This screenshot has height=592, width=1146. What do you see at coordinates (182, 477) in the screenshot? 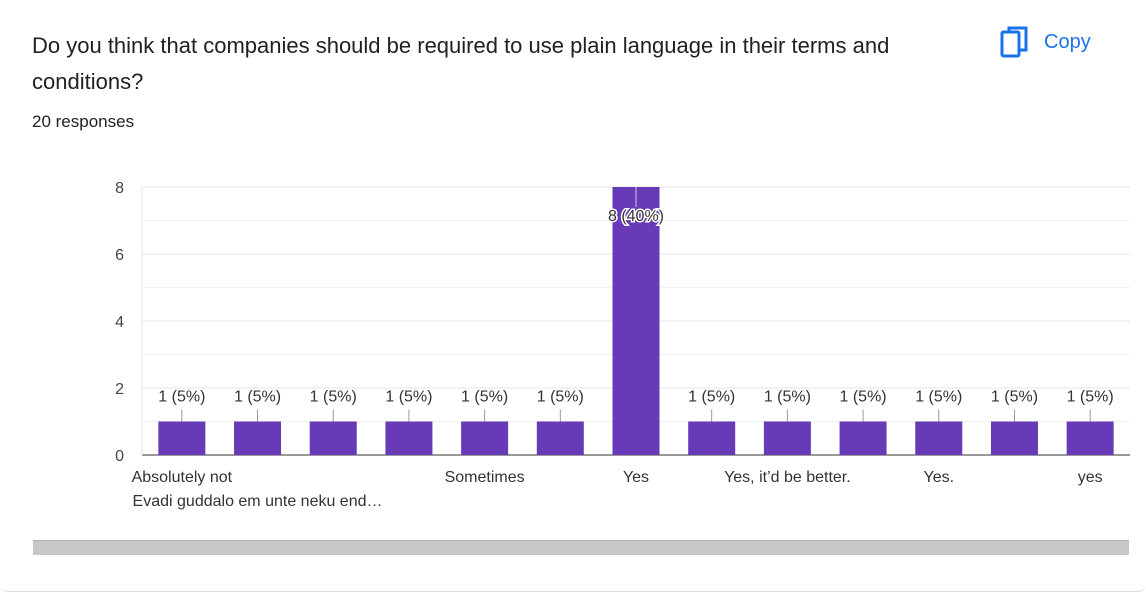
I see `x-category-label: Absolutely not` at bounding box center [182, 477].